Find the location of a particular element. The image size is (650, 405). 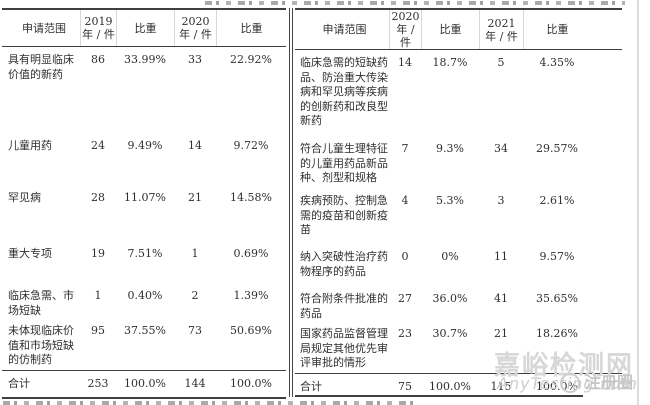

table-row: 具有明显临床价值的新药 86 33.99% 33 22.92% is located at coordinates (144, 90).